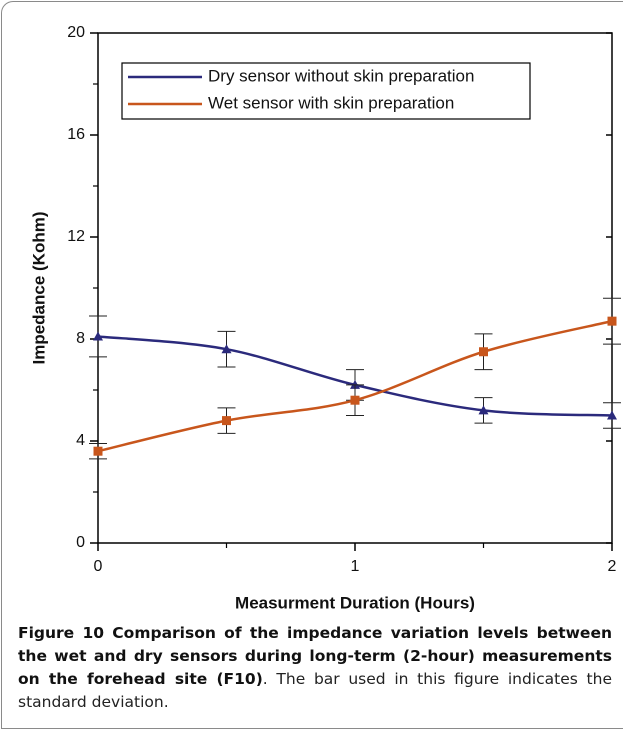 The image size is (627, 734). Describe the element at coordinates (355, 566) in the screenshot. I see `x-tick-label: 1` at that location.